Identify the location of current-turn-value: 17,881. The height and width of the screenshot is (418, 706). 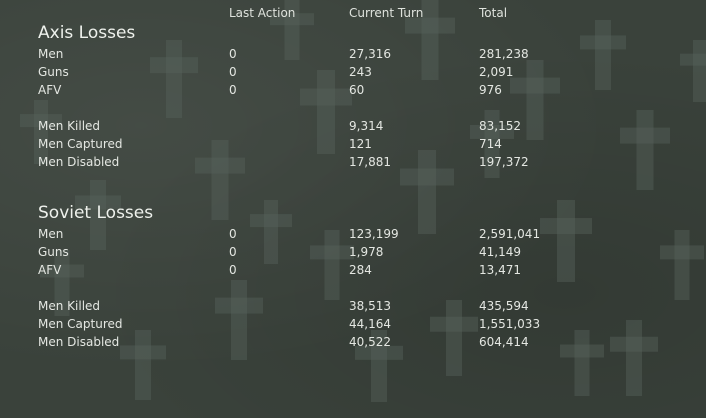
(370, 162).